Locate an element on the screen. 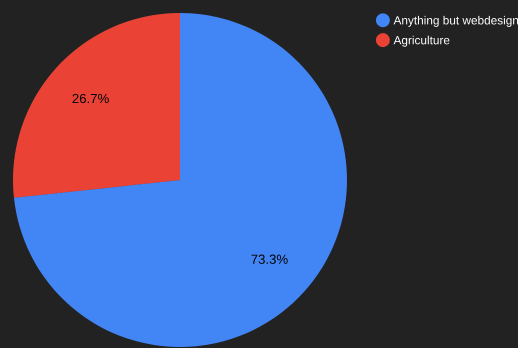 The width and height of the screenshot is (518, 348). legend-label: Anything but webdesign is located at coordinates (456, 21).